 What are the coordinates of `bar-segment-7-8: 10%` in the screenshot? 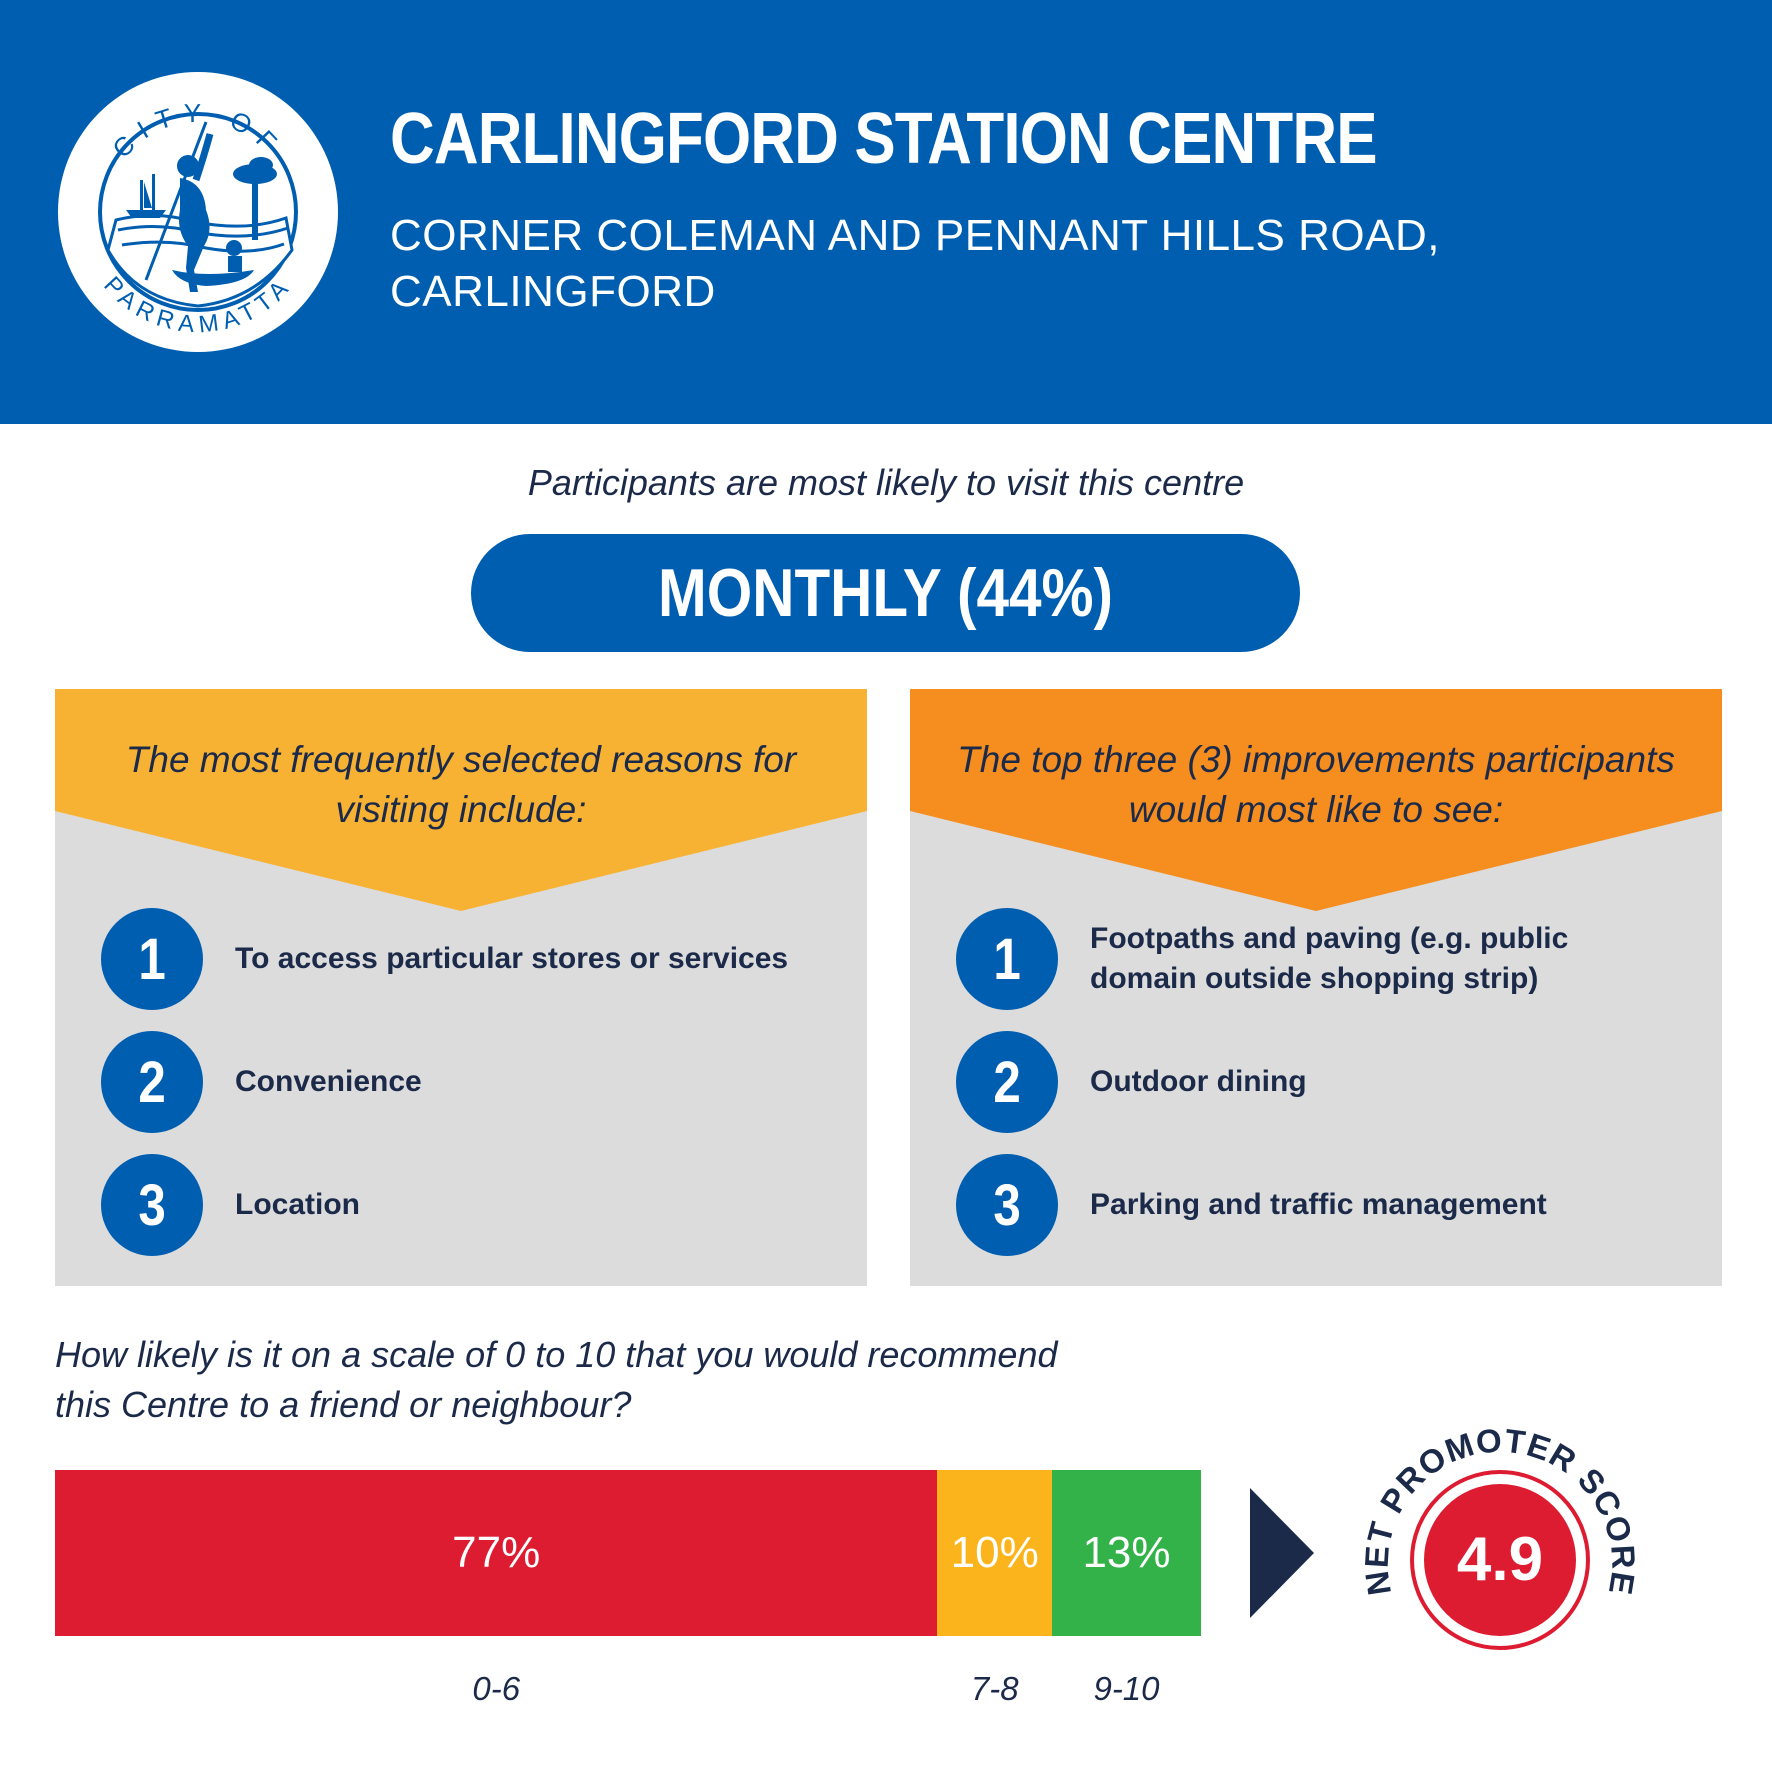 It's located at (994, 1553).